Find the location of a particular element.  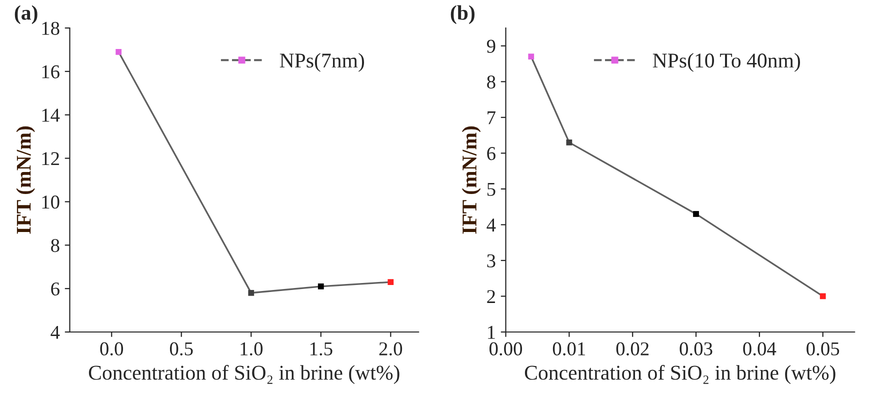

legend-label: NPs(7nm) is located at coordinates (322, 62).